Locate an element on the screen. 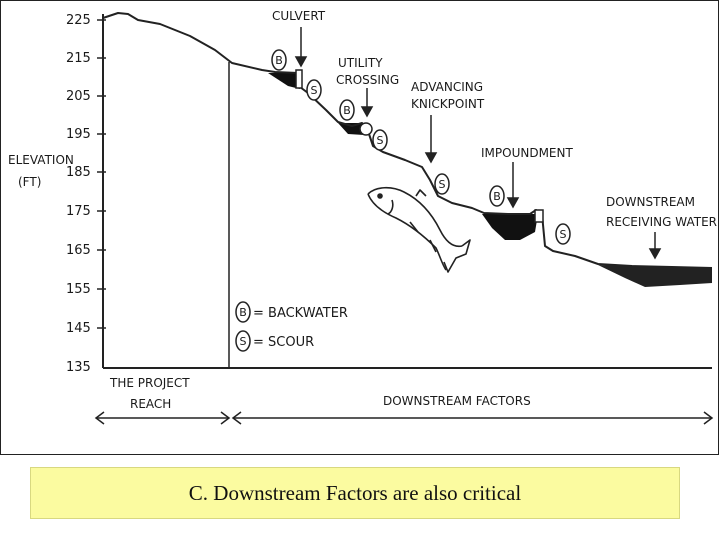  receiving-label-line2: RECEIVING WATER is located at coordinates (661, 222).